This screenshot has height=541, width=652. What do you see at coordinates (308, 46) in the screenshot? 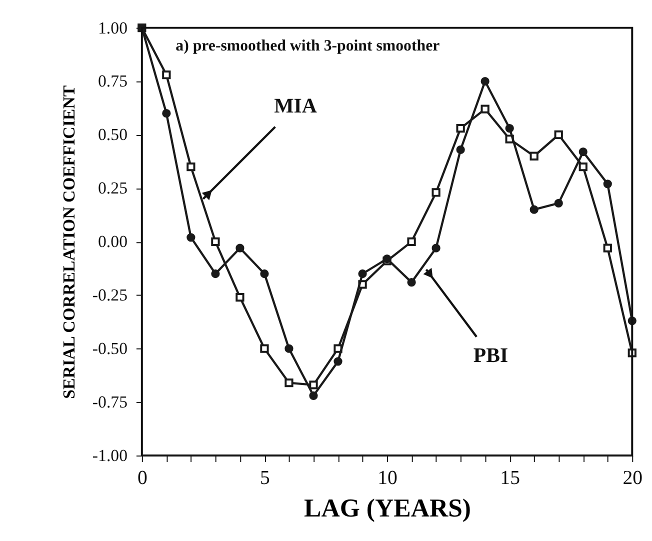
I see `text: a) pre-smoothed with 3-point smoother` at bounding box center [308, 46].